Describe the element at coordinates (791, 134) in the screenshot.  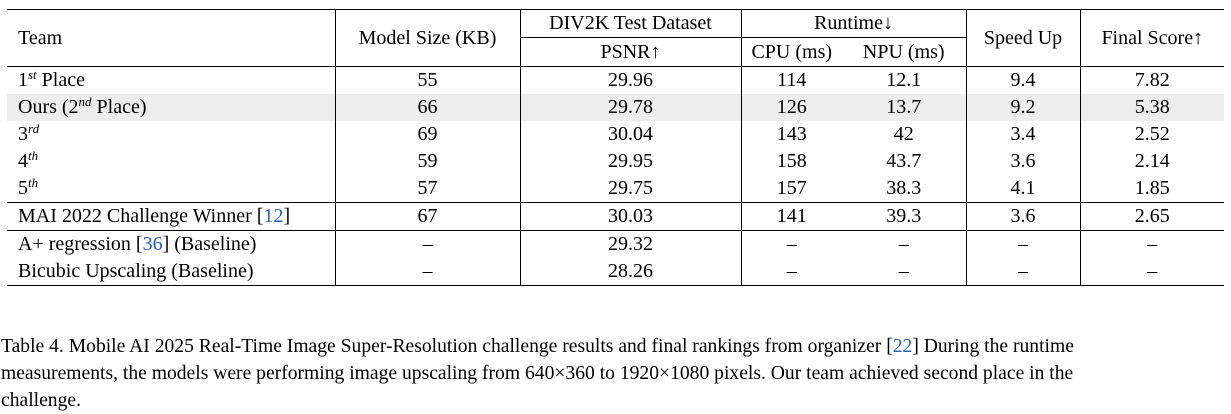
I see `cpu-cell: 143` at that location.